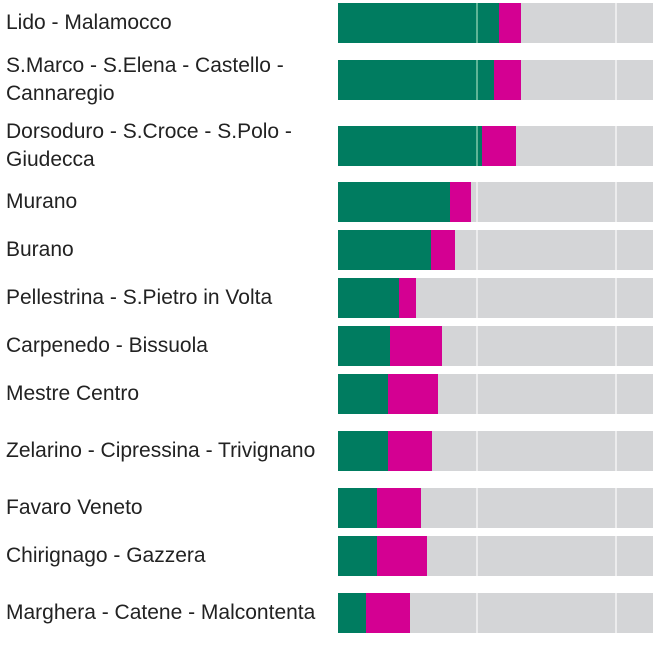  What do you see at coordinates (149, 145) in the screenshot?
I see `category-label: Dorsoduro - S.Croce - S.Polo - Giudecca` at bounding box center [149, 145].